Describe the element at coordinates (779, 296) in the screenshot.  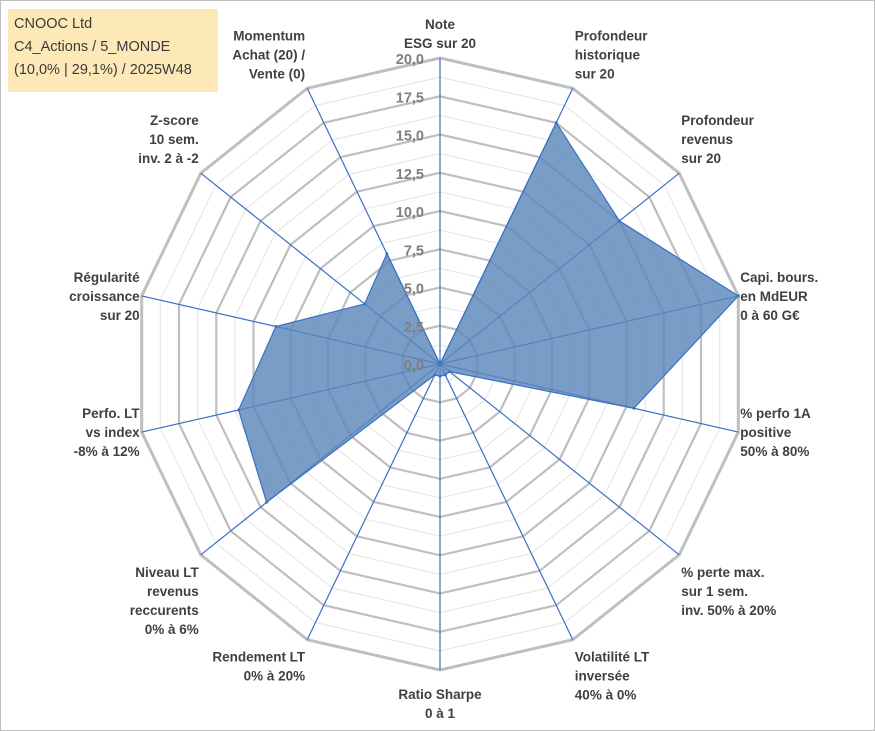
I see `axis-label-4: Capi. bours. en MdEUR 0 à 60 G€` at that location.